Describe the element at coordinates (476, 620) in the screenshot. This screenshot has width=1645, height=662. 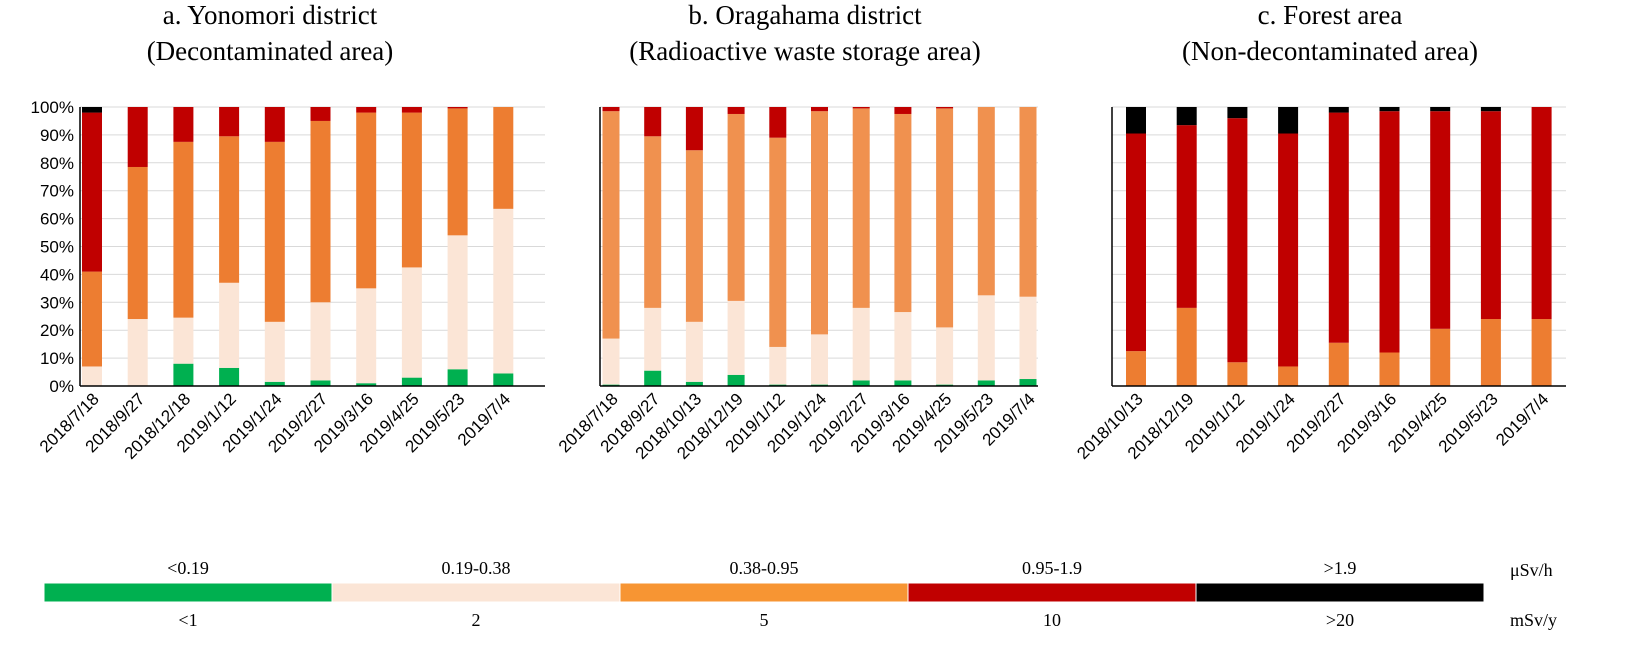
I see `legend-bottom-label: 2` at that location.